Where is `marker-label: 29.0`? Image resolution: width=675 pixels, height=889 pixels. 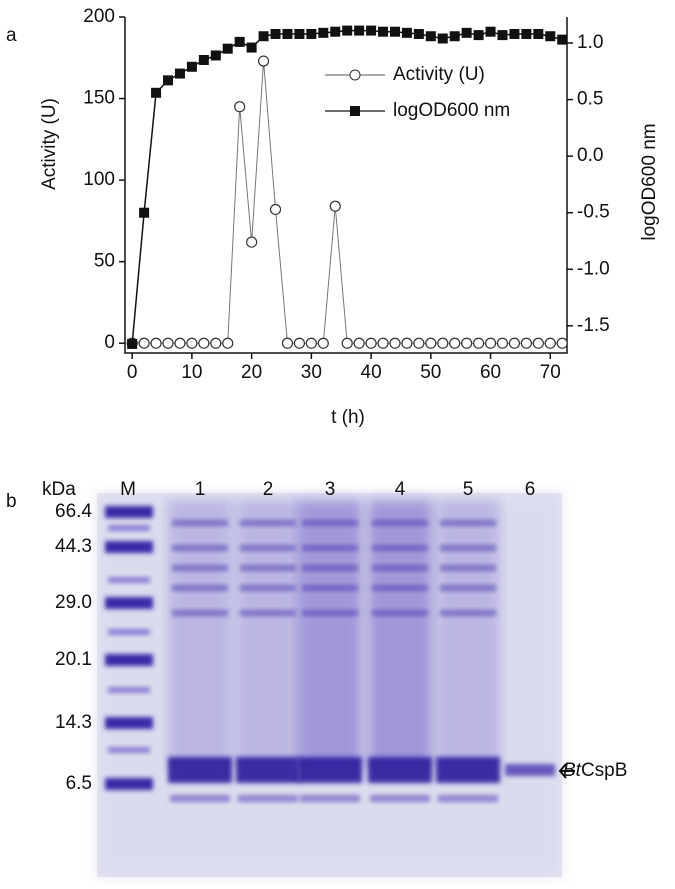
marker-label: 29.0 is located at coordinates (73, 602).